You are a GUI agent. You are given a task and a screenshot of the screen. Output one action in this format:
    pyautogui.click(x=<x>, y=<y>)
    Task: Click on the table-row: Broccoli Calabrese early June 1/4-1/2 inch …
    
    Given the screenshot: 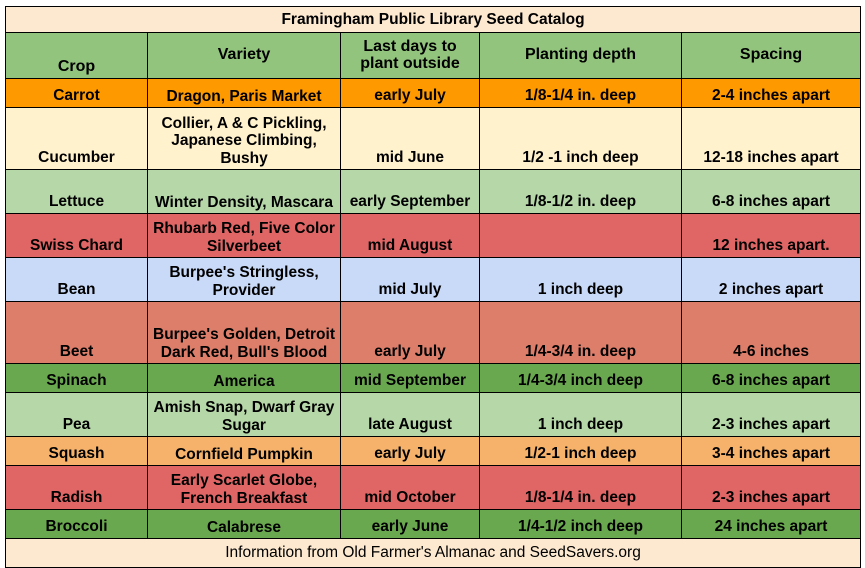 What is the action you would take?
    pyautogui.click(x=433, y=524)
    